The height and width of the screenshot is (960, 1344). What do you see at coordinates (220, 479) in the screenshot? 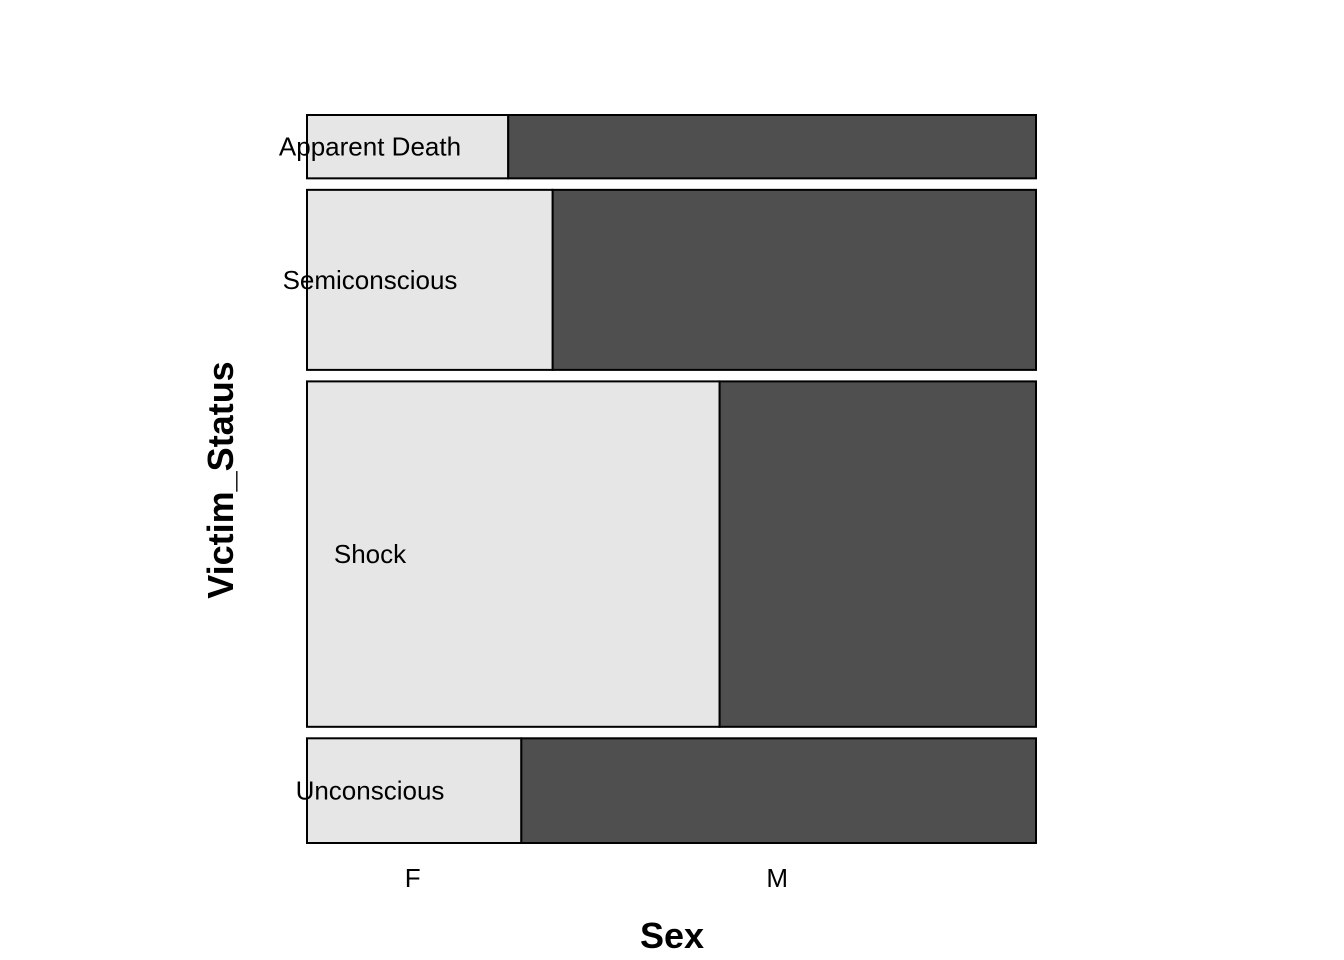
I see `y-axis-title: Victim_Status` at bounding box center [220, 479].